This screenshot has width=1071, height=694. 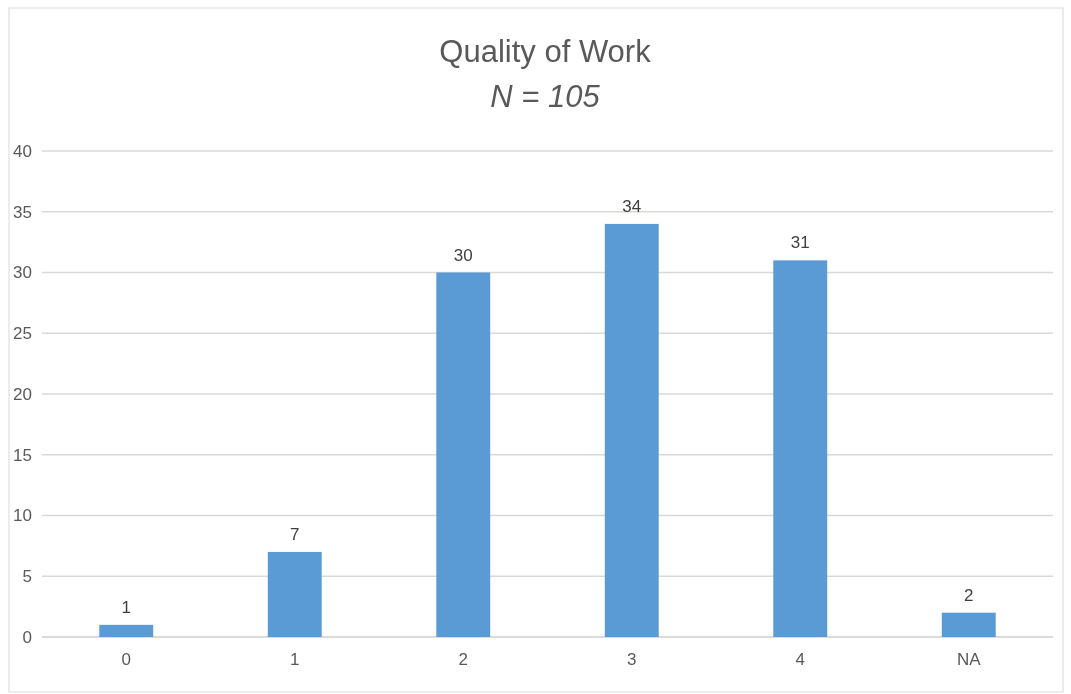 I want to click on y-tick-label: 30, so click(x=22, y=273).